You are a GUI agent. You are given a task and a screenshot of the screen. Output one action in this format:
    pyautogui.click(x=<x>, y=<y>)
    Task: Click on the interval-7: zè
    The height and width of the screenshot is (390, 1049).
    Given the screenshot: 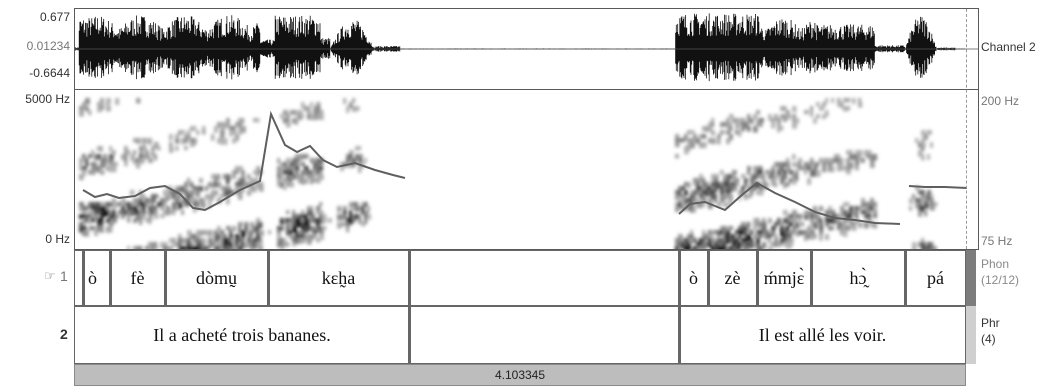 What is the action you would take?
    pyautogui.click(x=732, y=277)
    